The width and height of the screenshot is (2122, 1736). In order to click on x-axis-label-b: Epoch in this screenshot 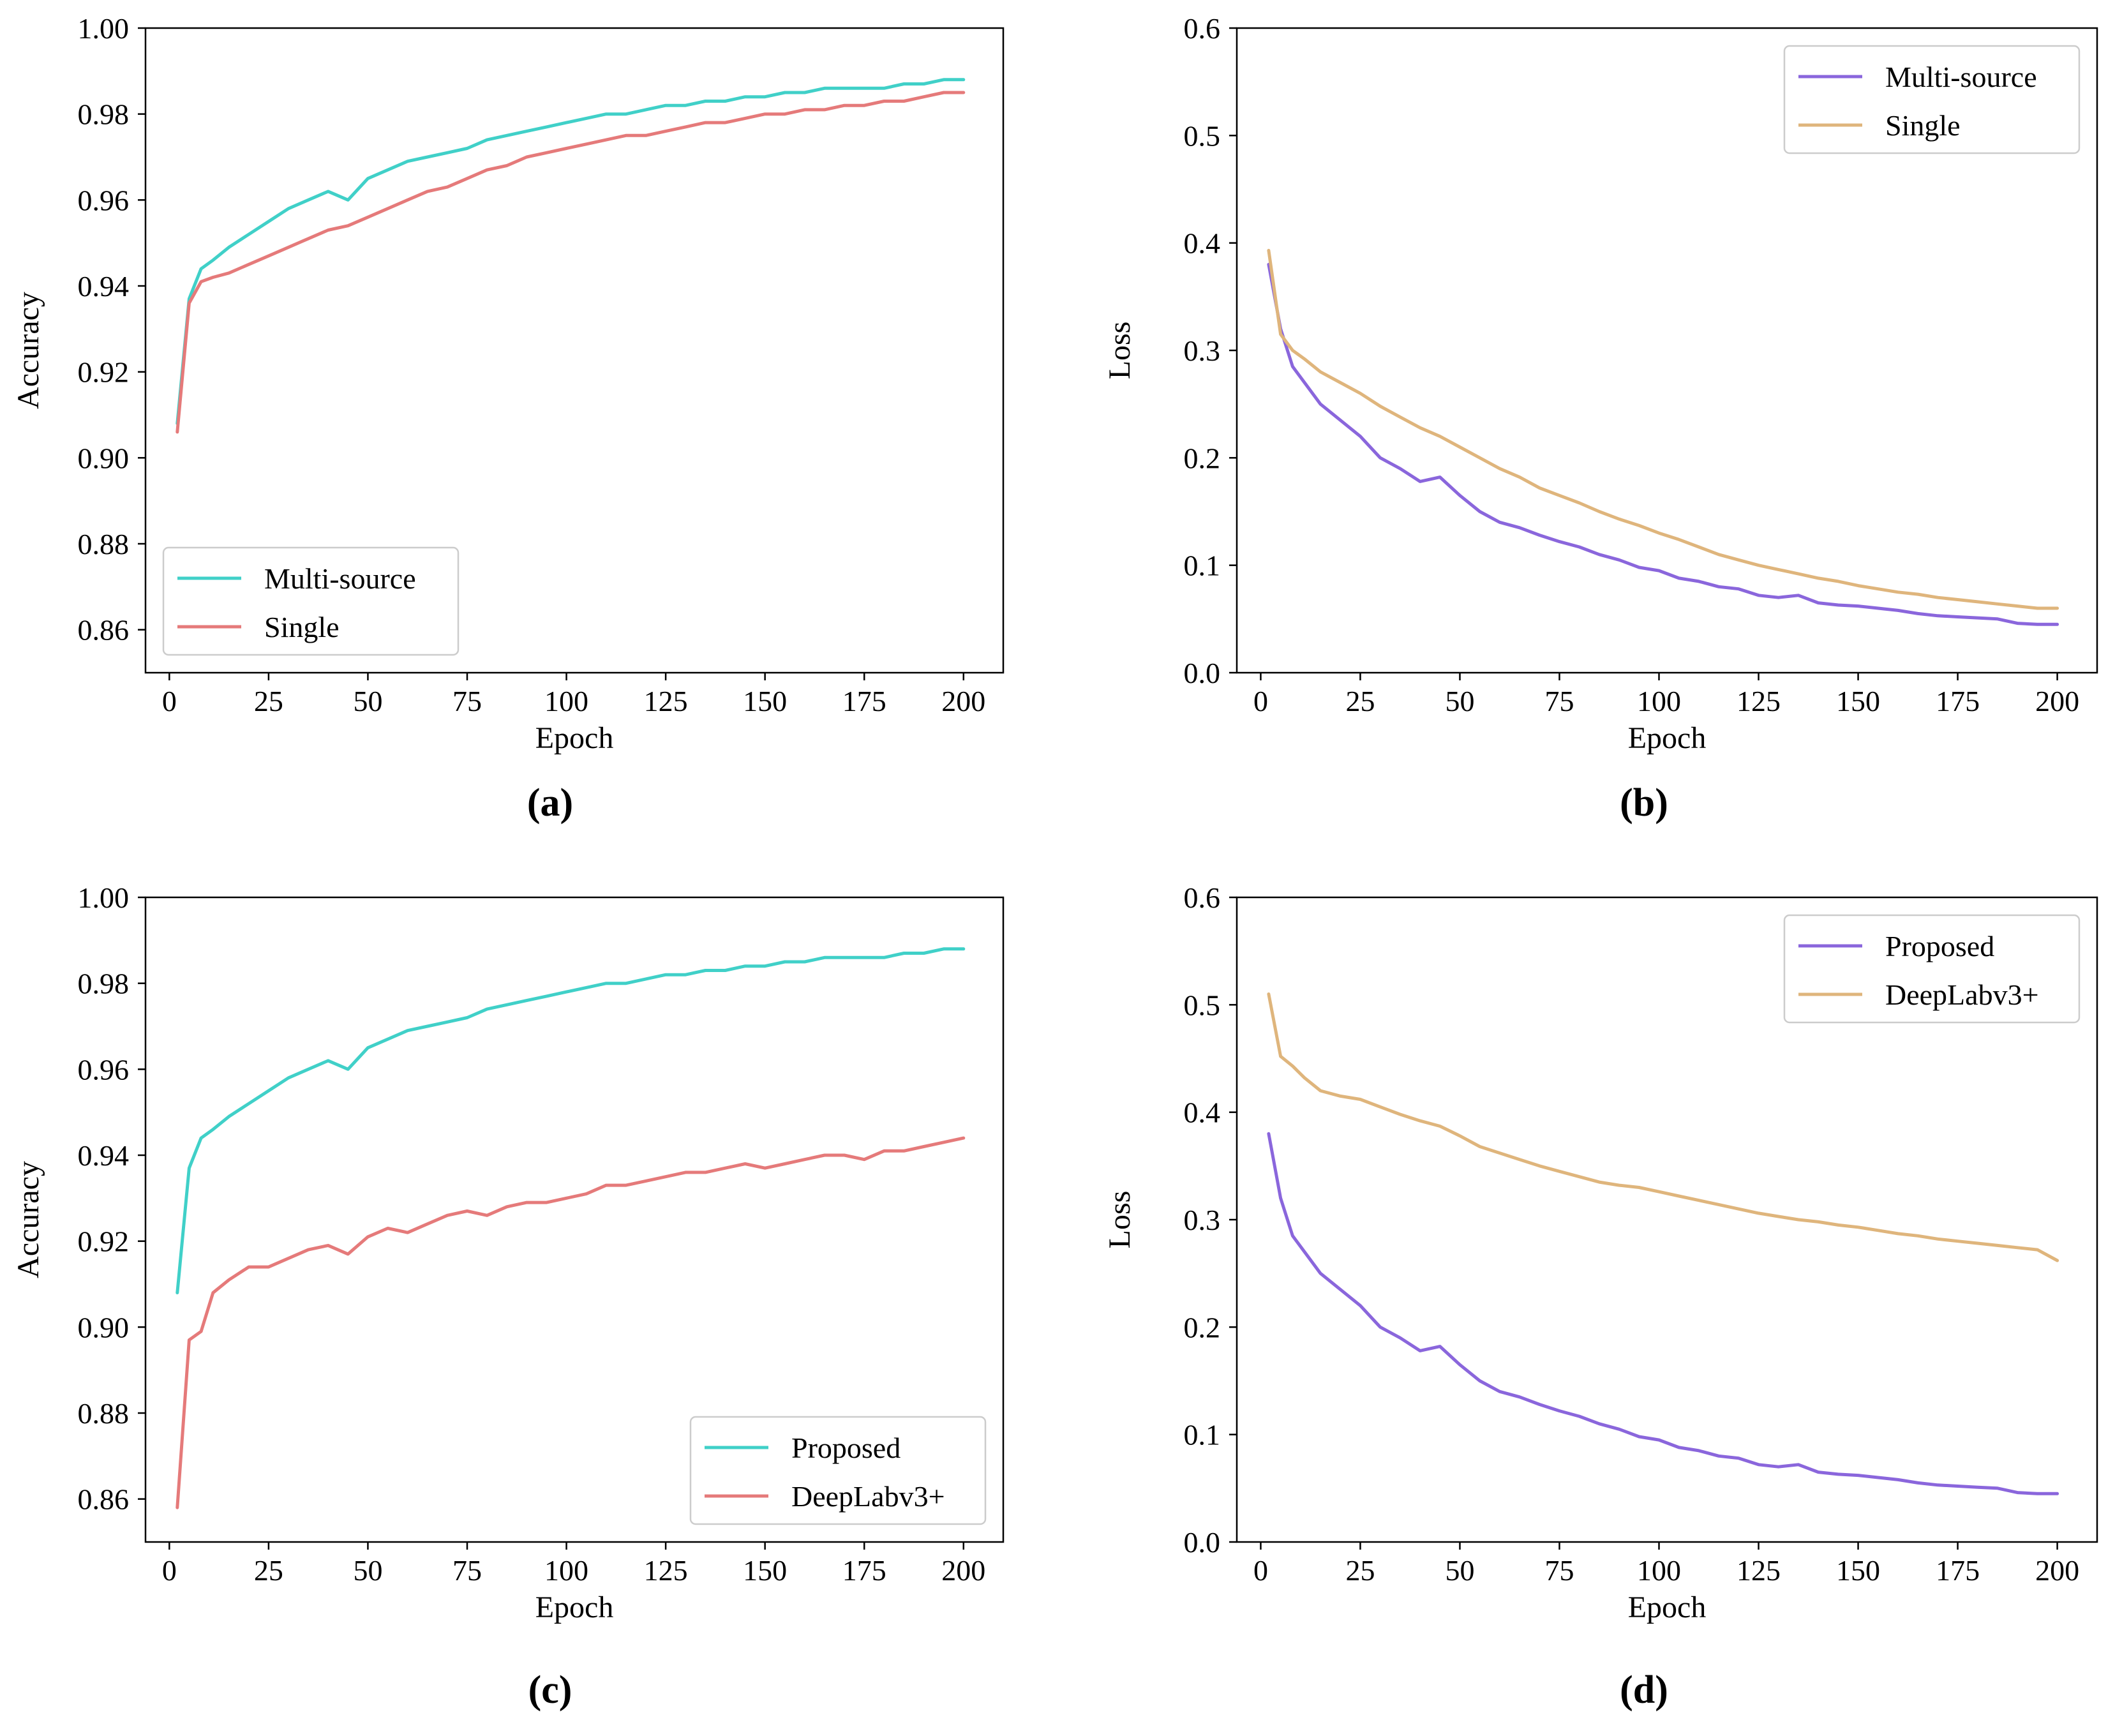, I will do `click(1668, 738)`.